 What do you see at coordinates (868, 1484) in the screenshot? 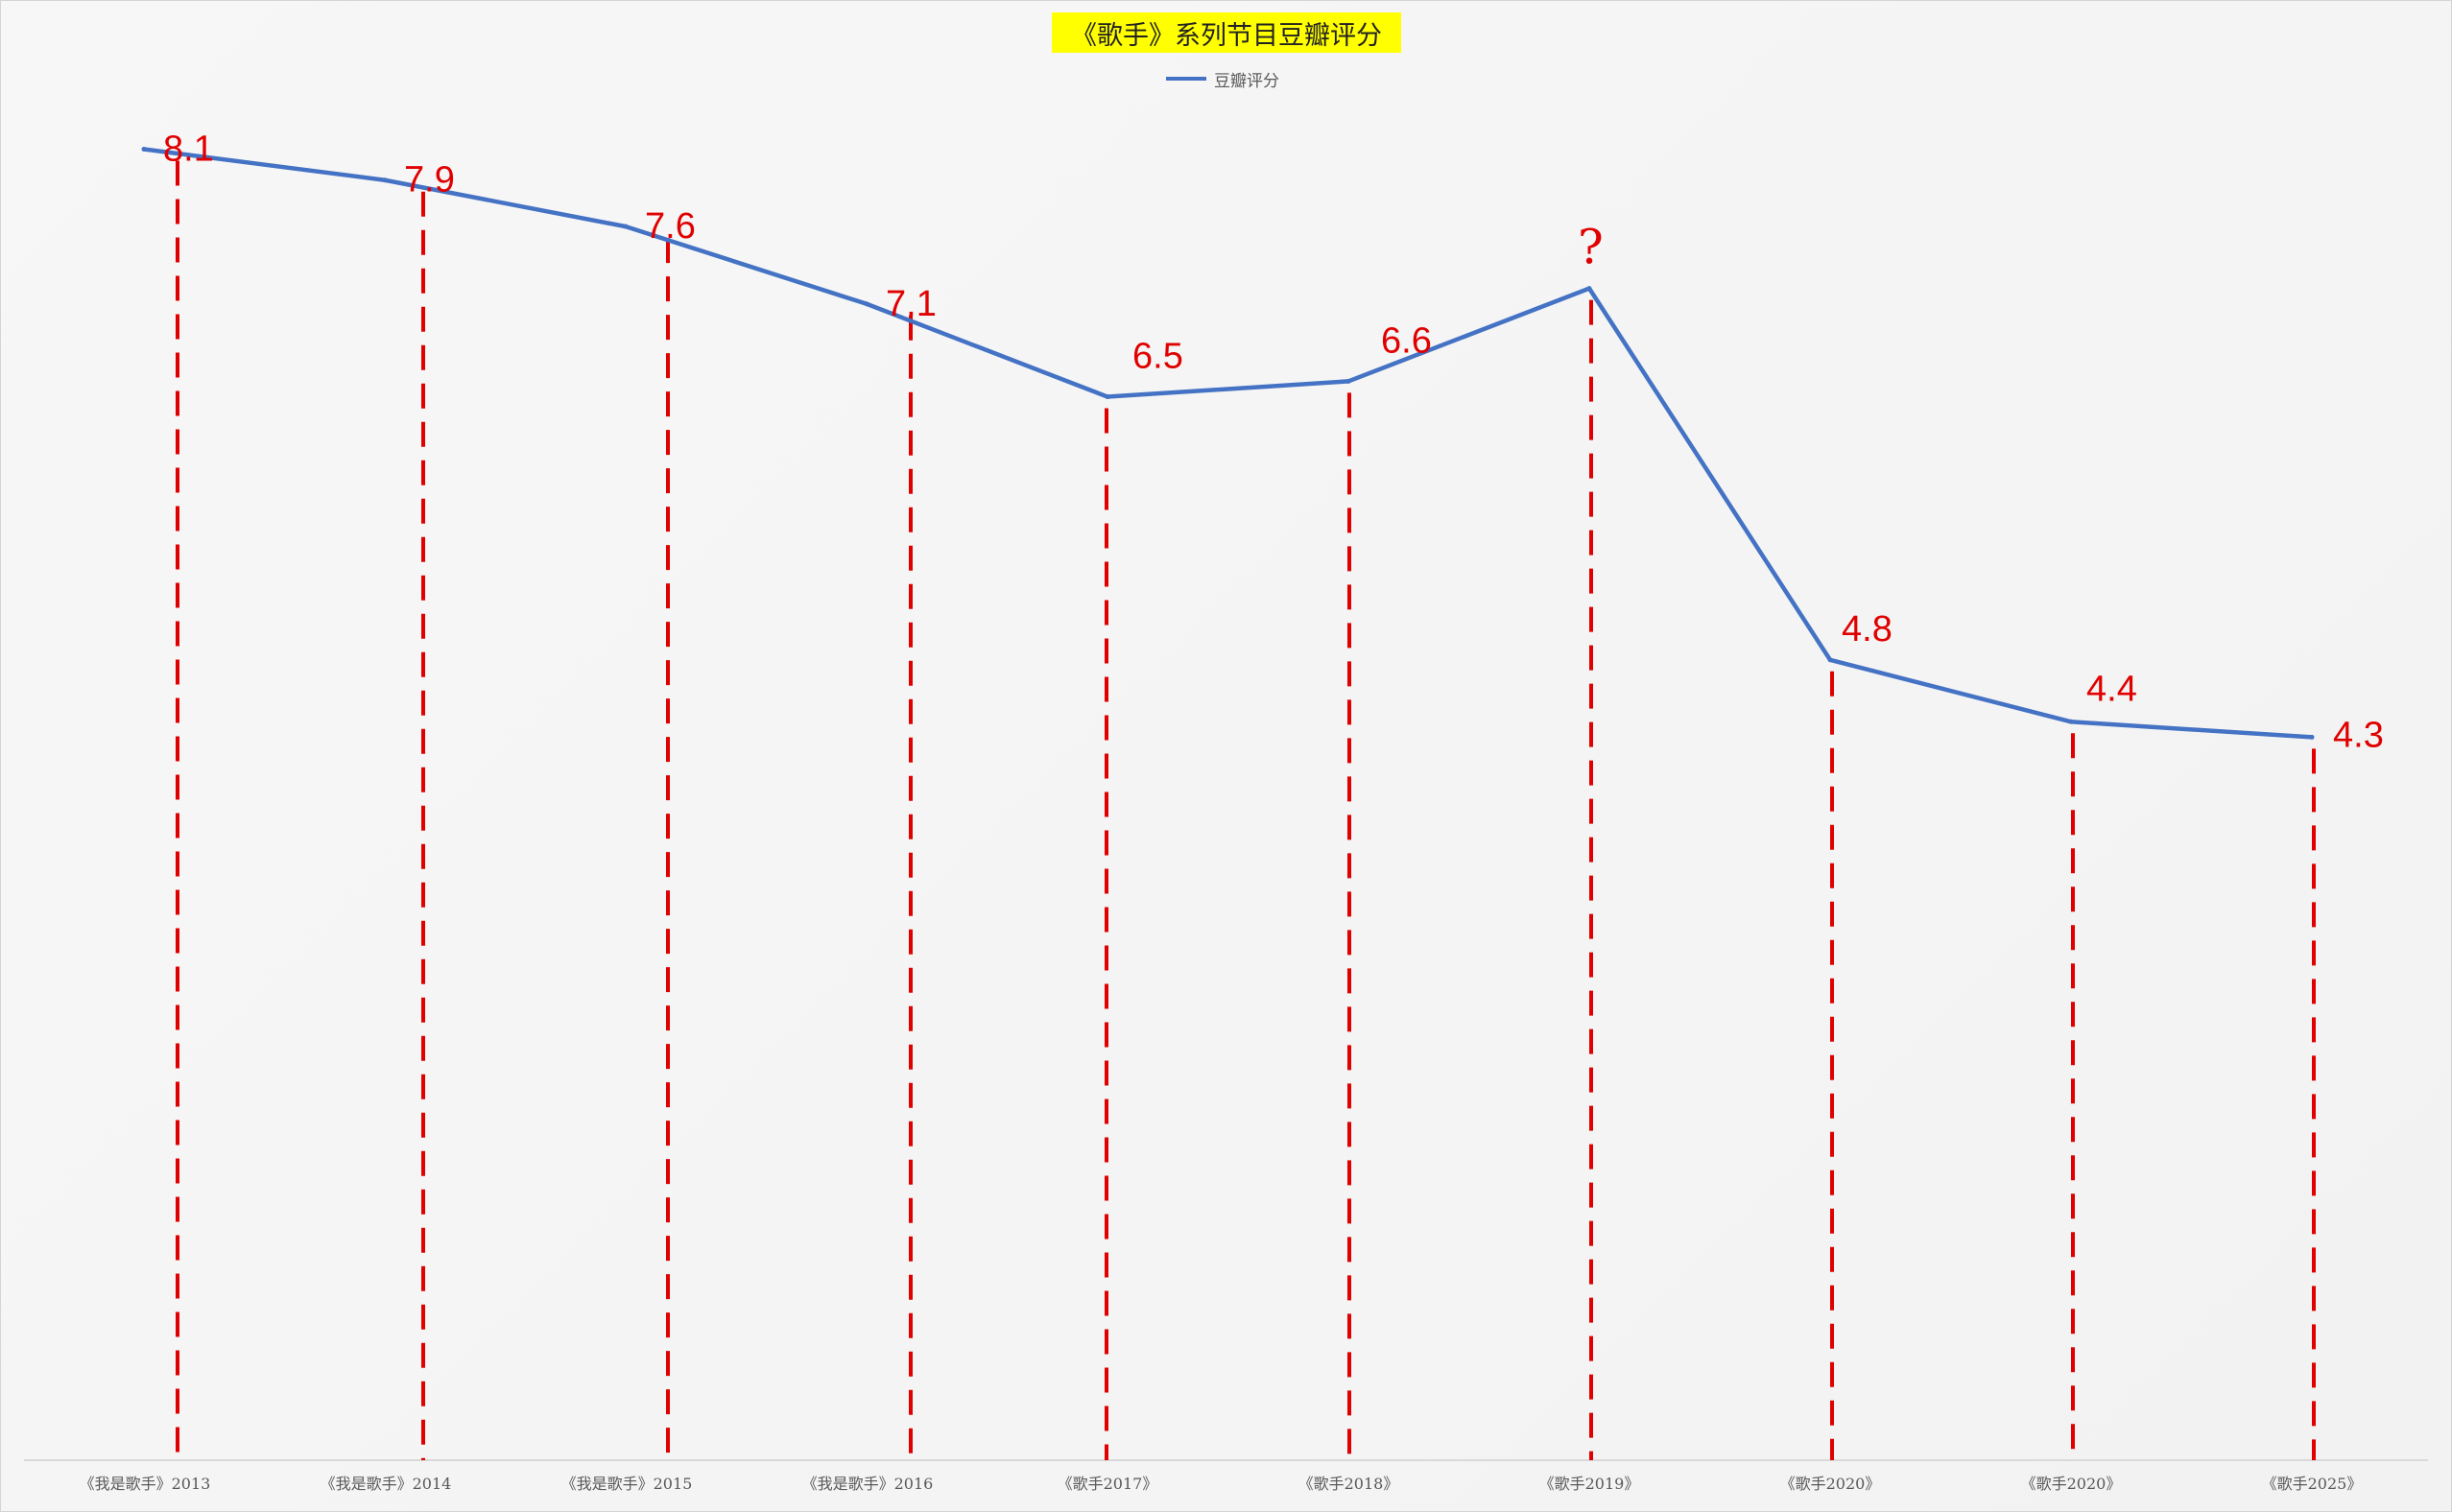
I see `x-tick-label: 《我是歌手》2016` at bounding box center [868, 1484].